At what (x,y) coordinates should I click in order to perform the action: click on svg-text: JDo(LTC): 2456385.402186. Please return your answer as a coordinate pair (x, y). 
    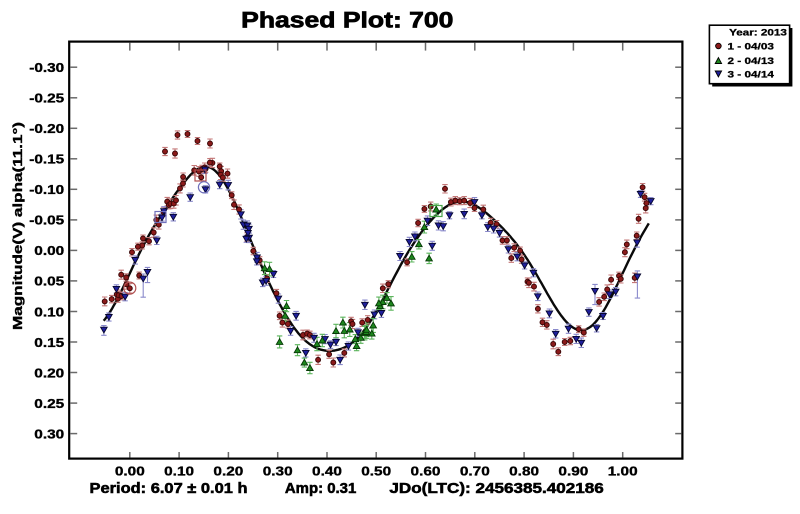
    Looking at the image, I should click on (496, 489).